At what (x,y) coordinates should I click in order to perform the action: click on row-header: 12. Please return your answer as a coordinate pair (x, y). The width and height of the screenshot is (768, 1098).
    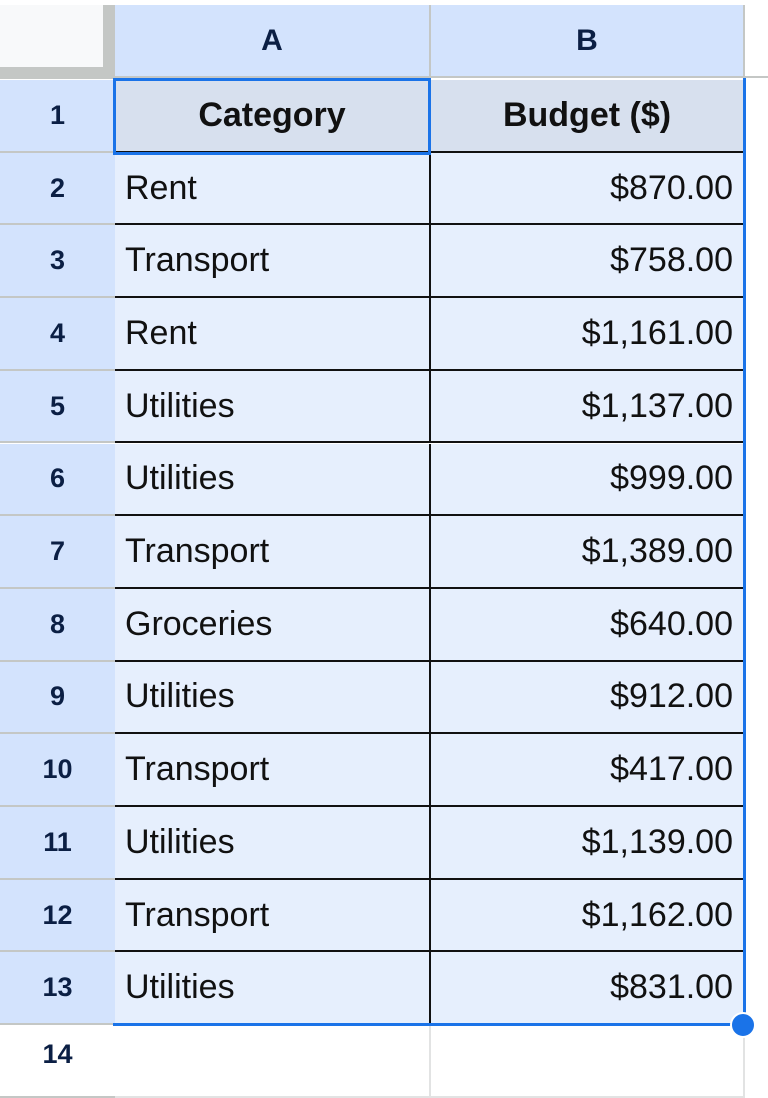
    Looking at the image, I should click on (57, 916).